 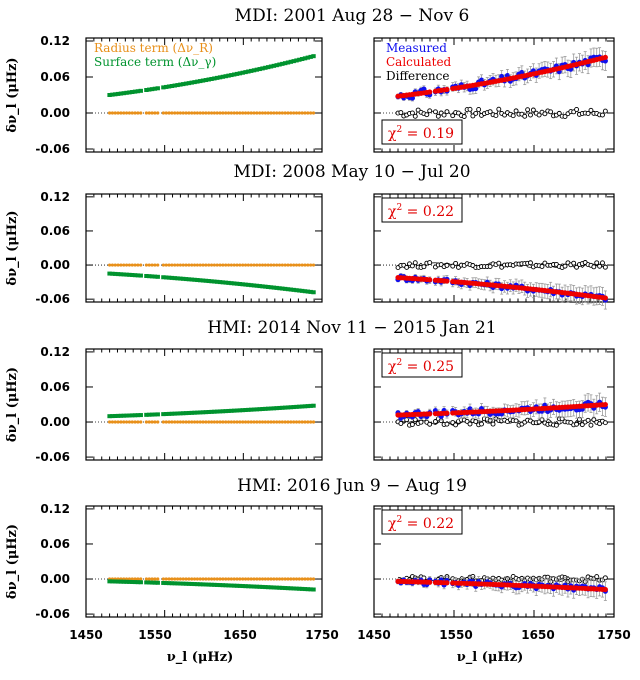 I want to click on right-plot: χ2 = 0.22, so click(x=494, y=251).